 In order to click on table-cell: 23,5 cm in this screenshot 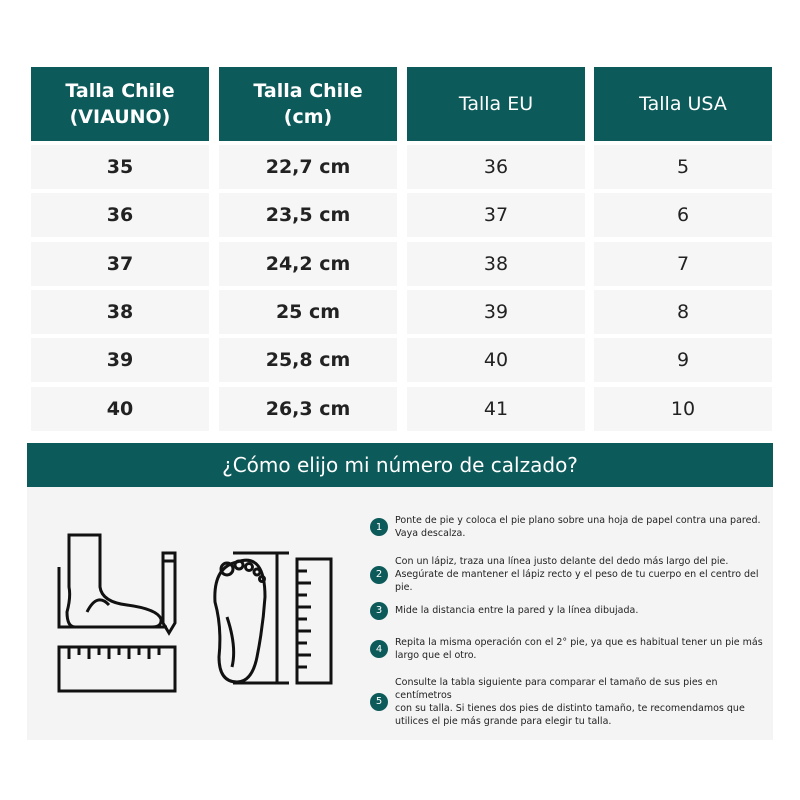, I will do `click(308, 215)`.